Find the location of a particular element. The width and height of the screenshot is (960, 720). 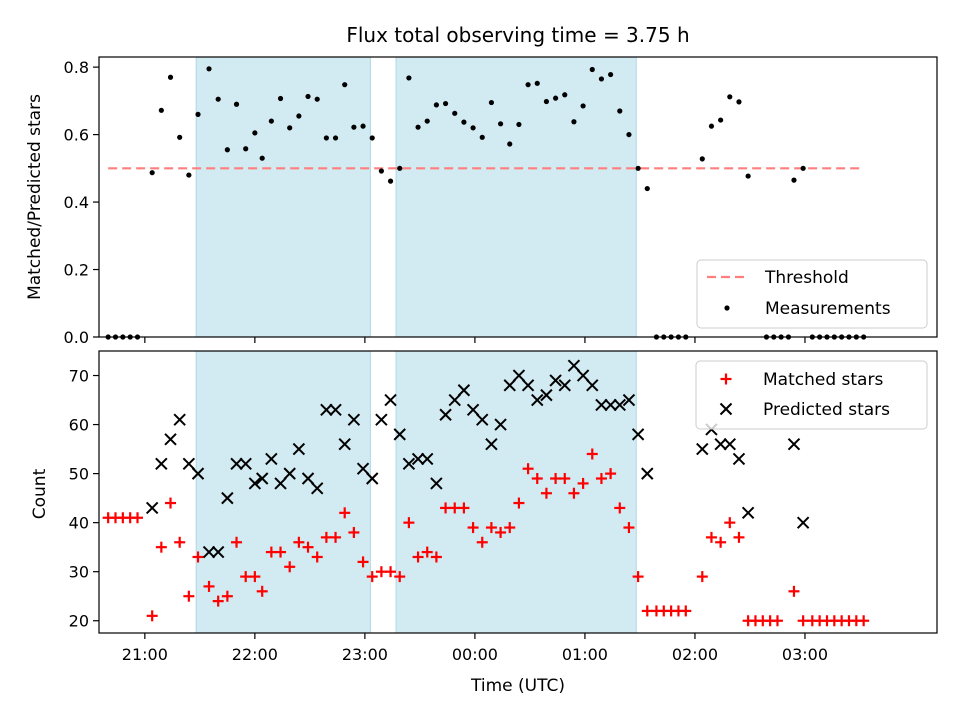

y-tick-label: 0.0 is located at coordinates (76, 337).